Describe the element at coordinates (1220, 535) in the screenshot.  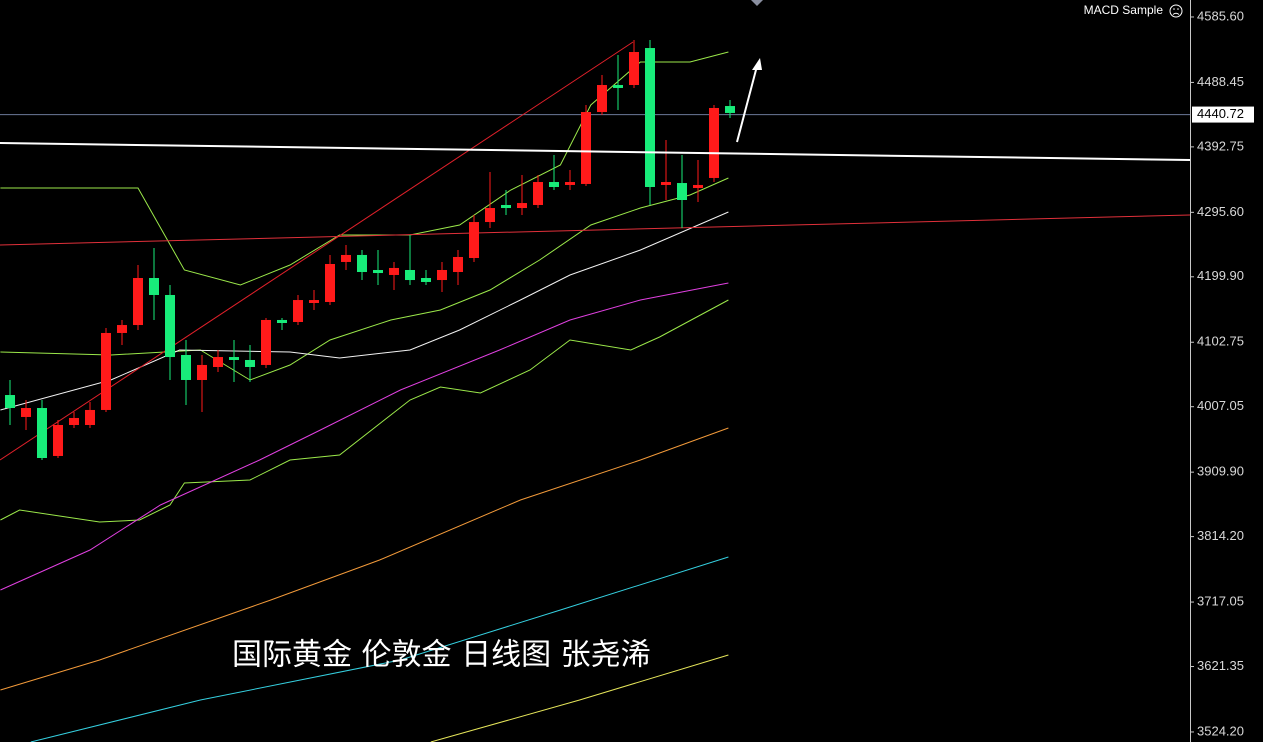
I see `y-tick-label: 3814.20` at that location.